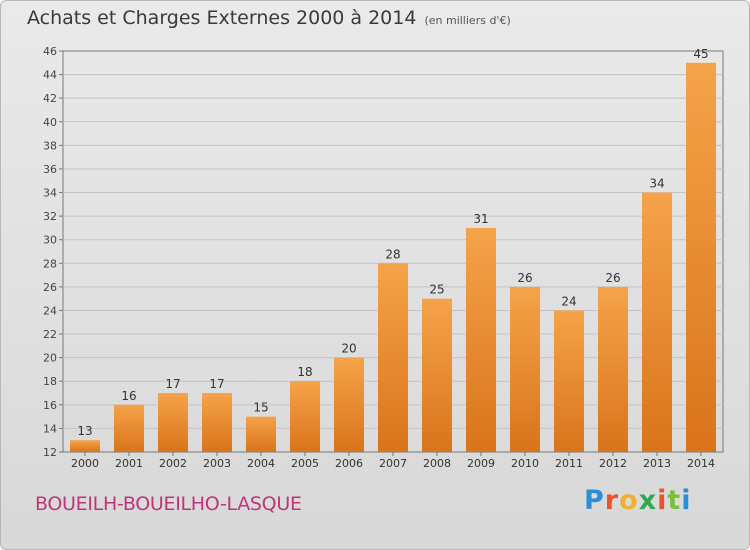 The image size is (750, 550). Describe the element at coordinates (348, 349) in the screenshot. I see `data-label: 20` at that location.